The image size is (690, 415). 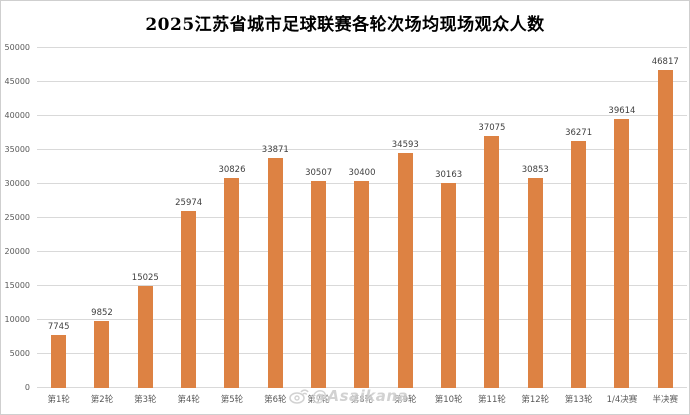 I want to click on bar-value-label: 9852, so click(x=102, y=313).